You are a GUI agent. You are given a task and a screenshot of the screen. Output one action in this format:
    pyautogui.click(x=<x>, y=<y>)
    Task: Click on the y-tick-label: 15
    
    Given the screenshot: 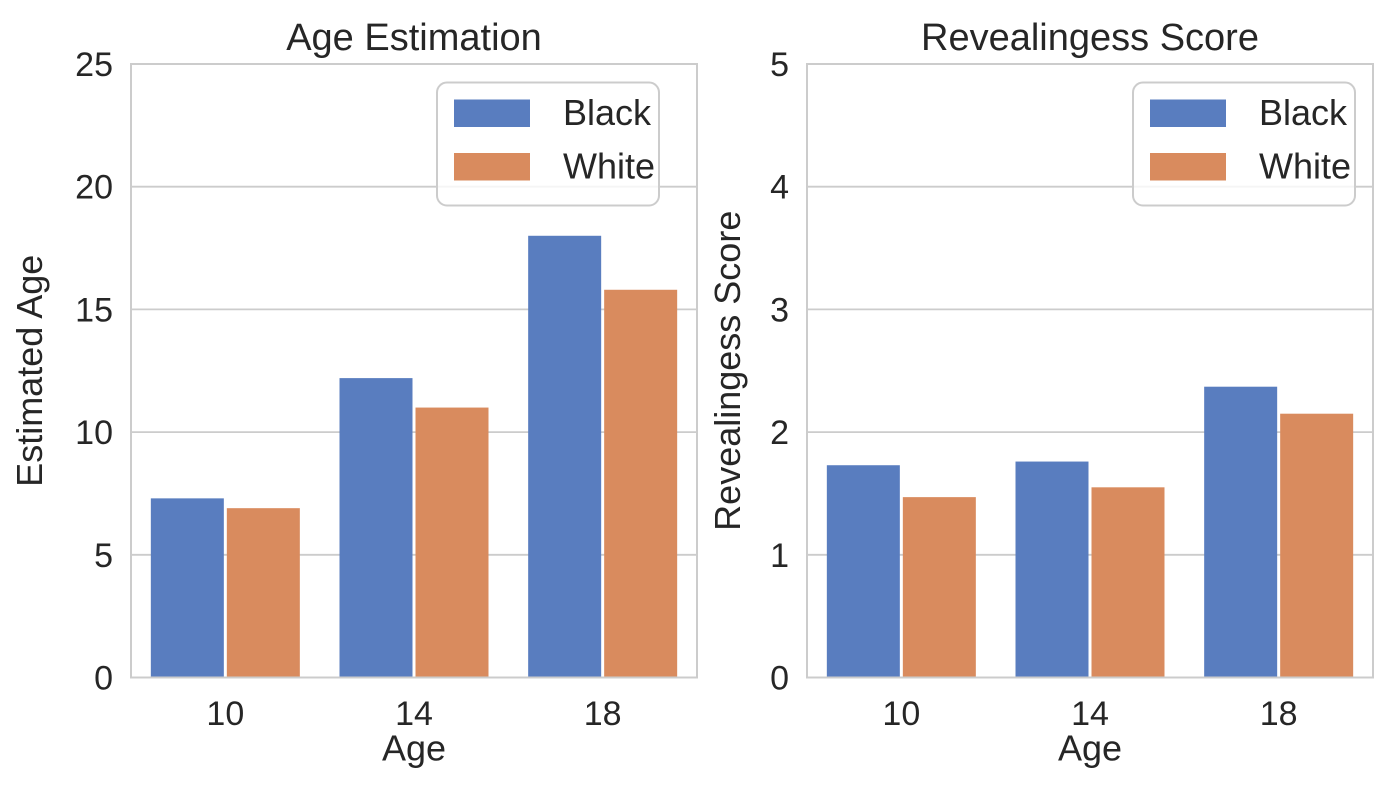 What is the action you would take?
    pyautogui.click(x=94, y=310)
    